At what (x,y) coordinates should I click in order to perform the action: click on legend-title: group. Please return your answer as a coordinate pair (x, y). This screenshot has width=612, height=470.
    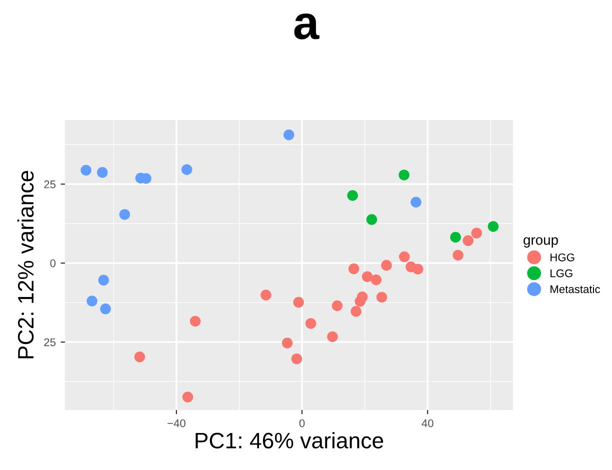
    Looking at the image, I should click on (541, 242).